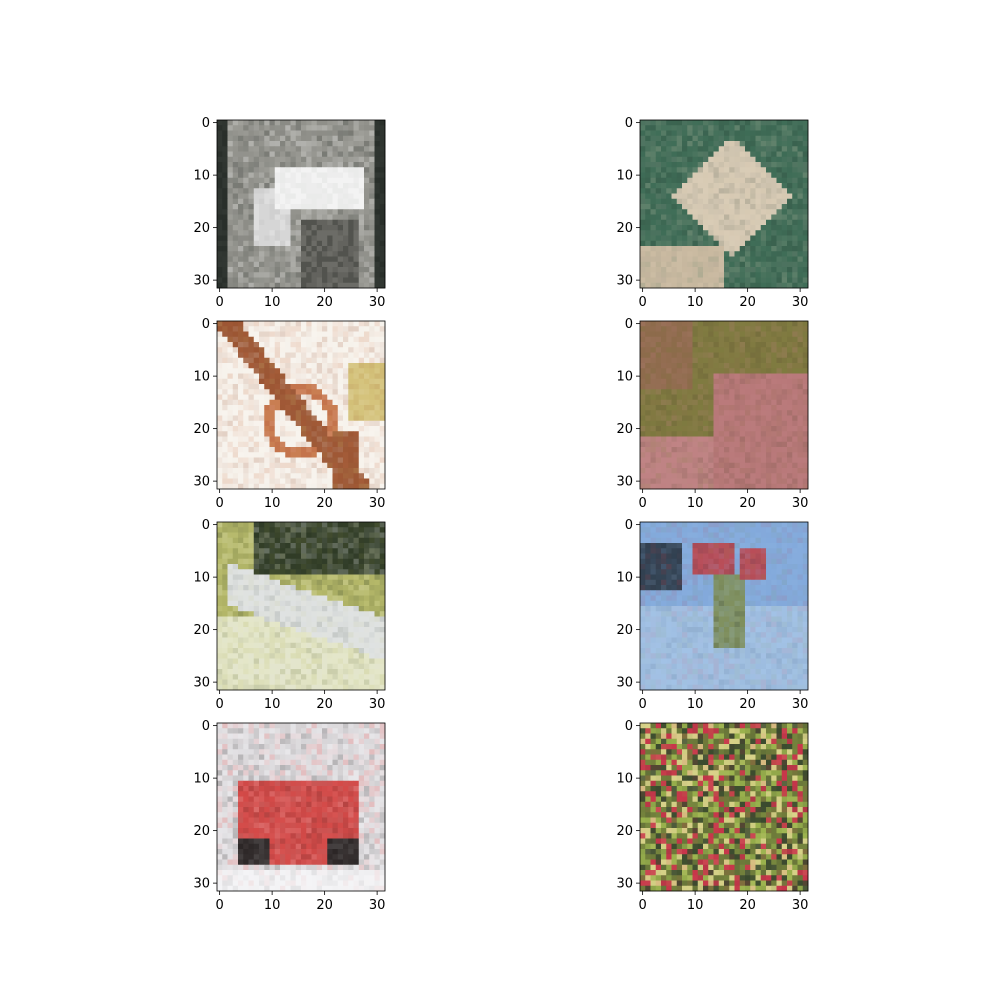 Image resolution: width=1000 pixels, height=1005 pixels. I want to click on panel-2-xtick-label: 30, so click(800, 302).